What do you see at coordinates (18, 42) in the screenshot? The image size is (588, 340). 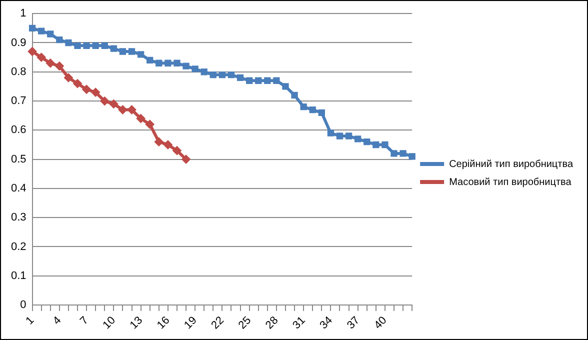 I see `y-tick-label: 0.9` at bounding box center [18, 42].